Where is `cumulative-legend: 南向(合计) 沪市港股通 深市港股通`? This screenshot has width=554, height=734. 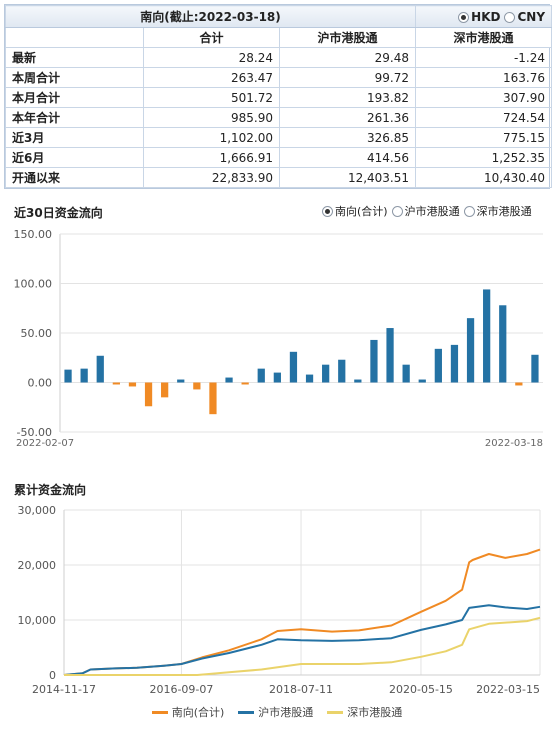 cumulative-legend: 南向(合计) 沪市港股通 深市港股通 is located at coordinates (277, 712).